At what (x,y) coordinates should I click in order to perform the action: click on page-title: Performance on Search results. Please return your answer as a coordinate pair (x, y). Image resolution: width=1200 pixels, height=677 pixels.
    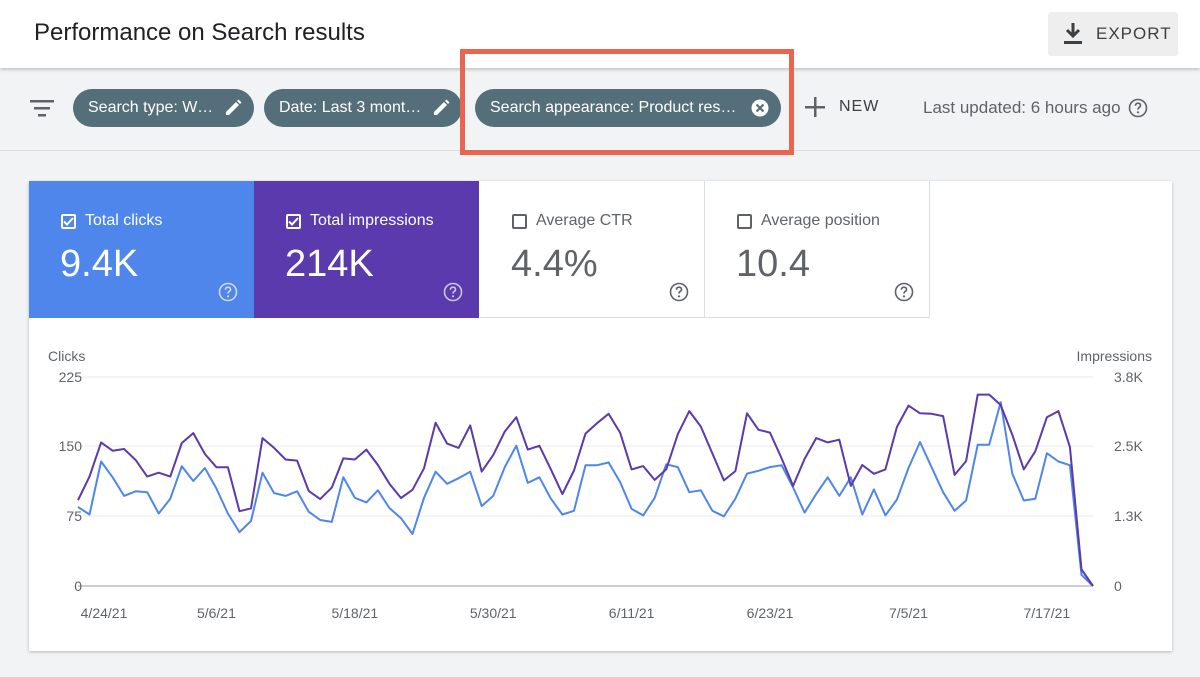
    Looking at the image, I should click on (199, 32).